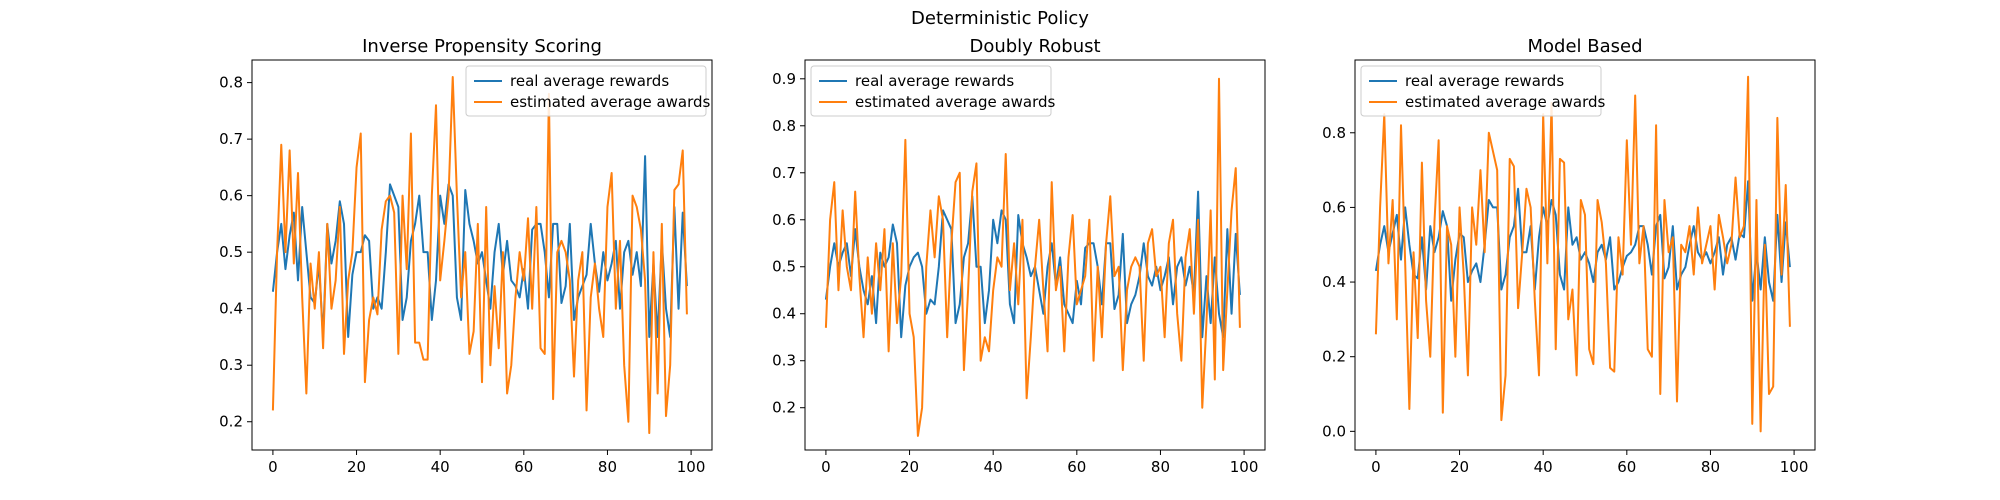 Image resolution: width=2000 pixels, height=500 pixels. Describe the element at coordinates (1334, 431) in the screenshot. I see `y-tick-label: 0.0` at that location.